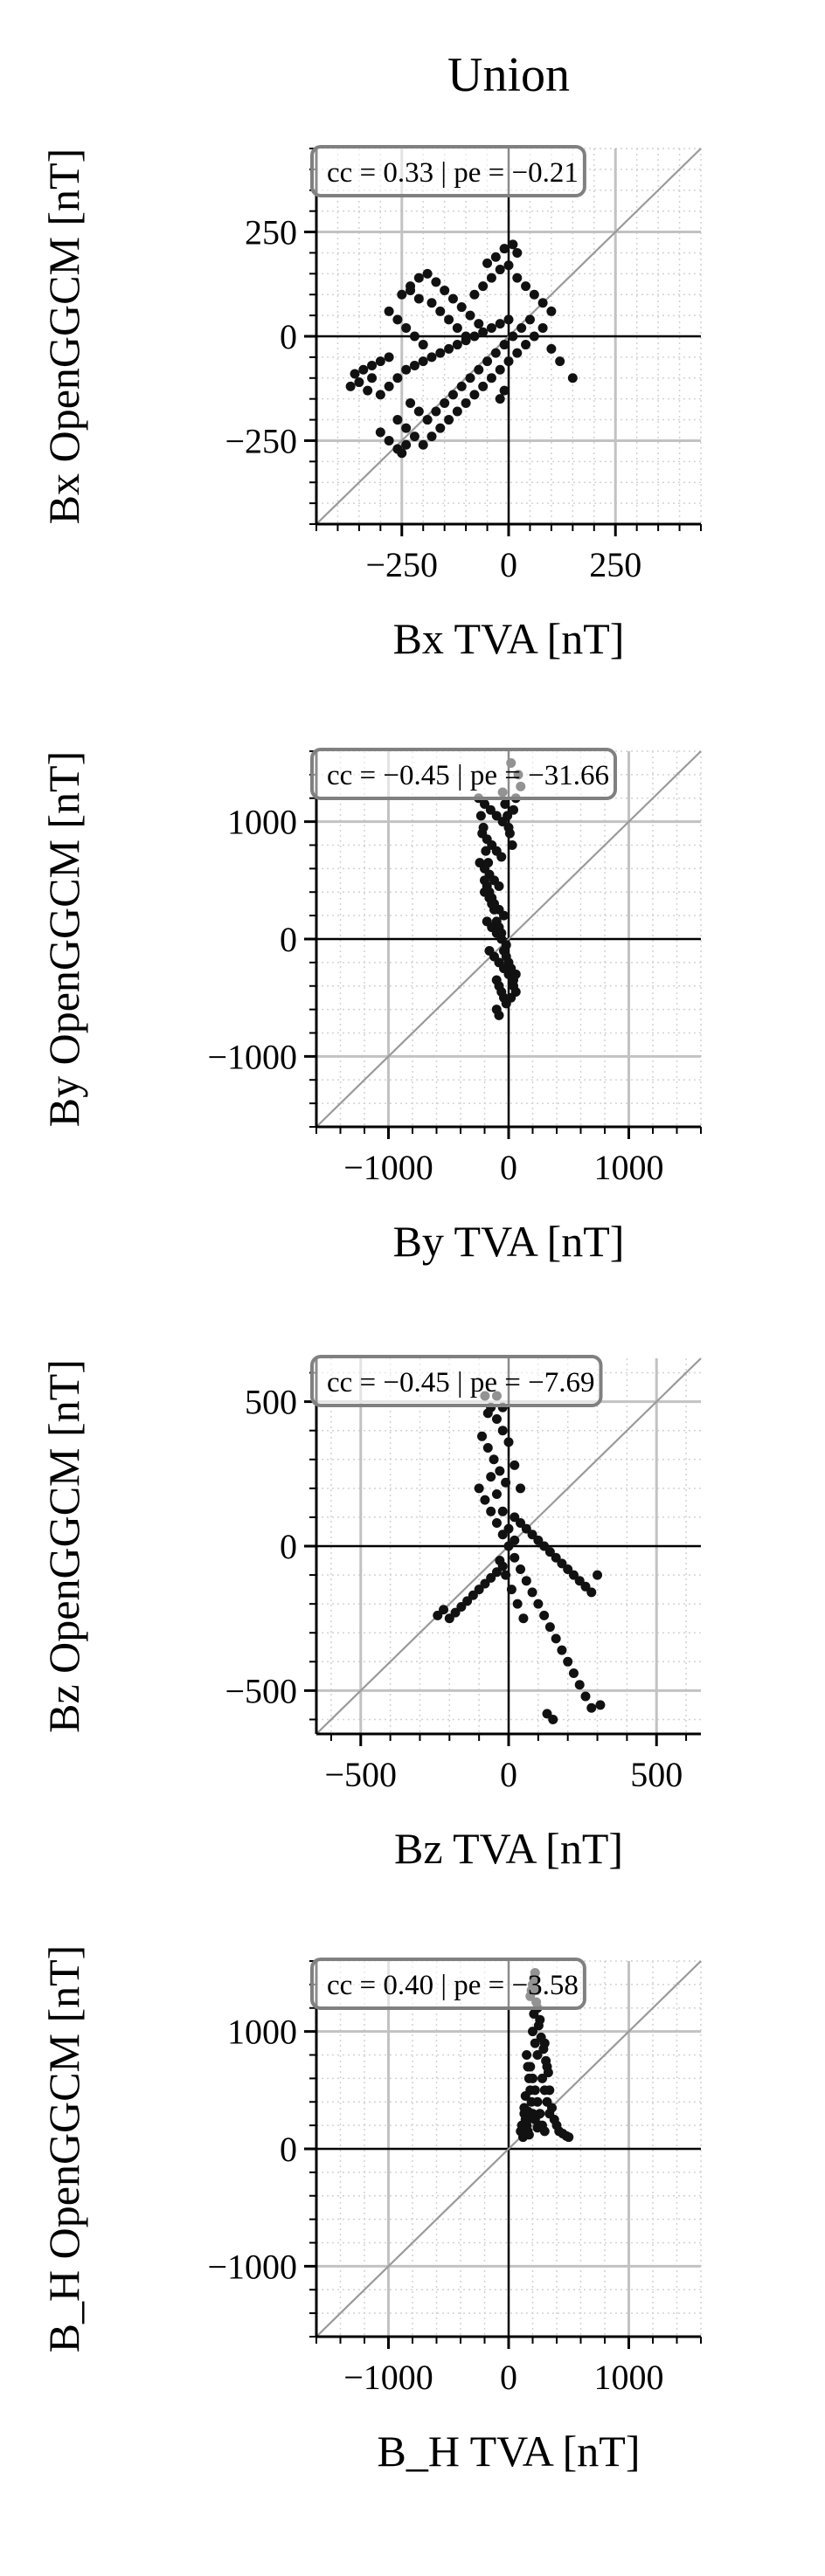 The height and width of the screenshot is (2576, 825). I want to click on stats-annotation: cc = −0.45 | pe = −31.66, so click(463, 774).